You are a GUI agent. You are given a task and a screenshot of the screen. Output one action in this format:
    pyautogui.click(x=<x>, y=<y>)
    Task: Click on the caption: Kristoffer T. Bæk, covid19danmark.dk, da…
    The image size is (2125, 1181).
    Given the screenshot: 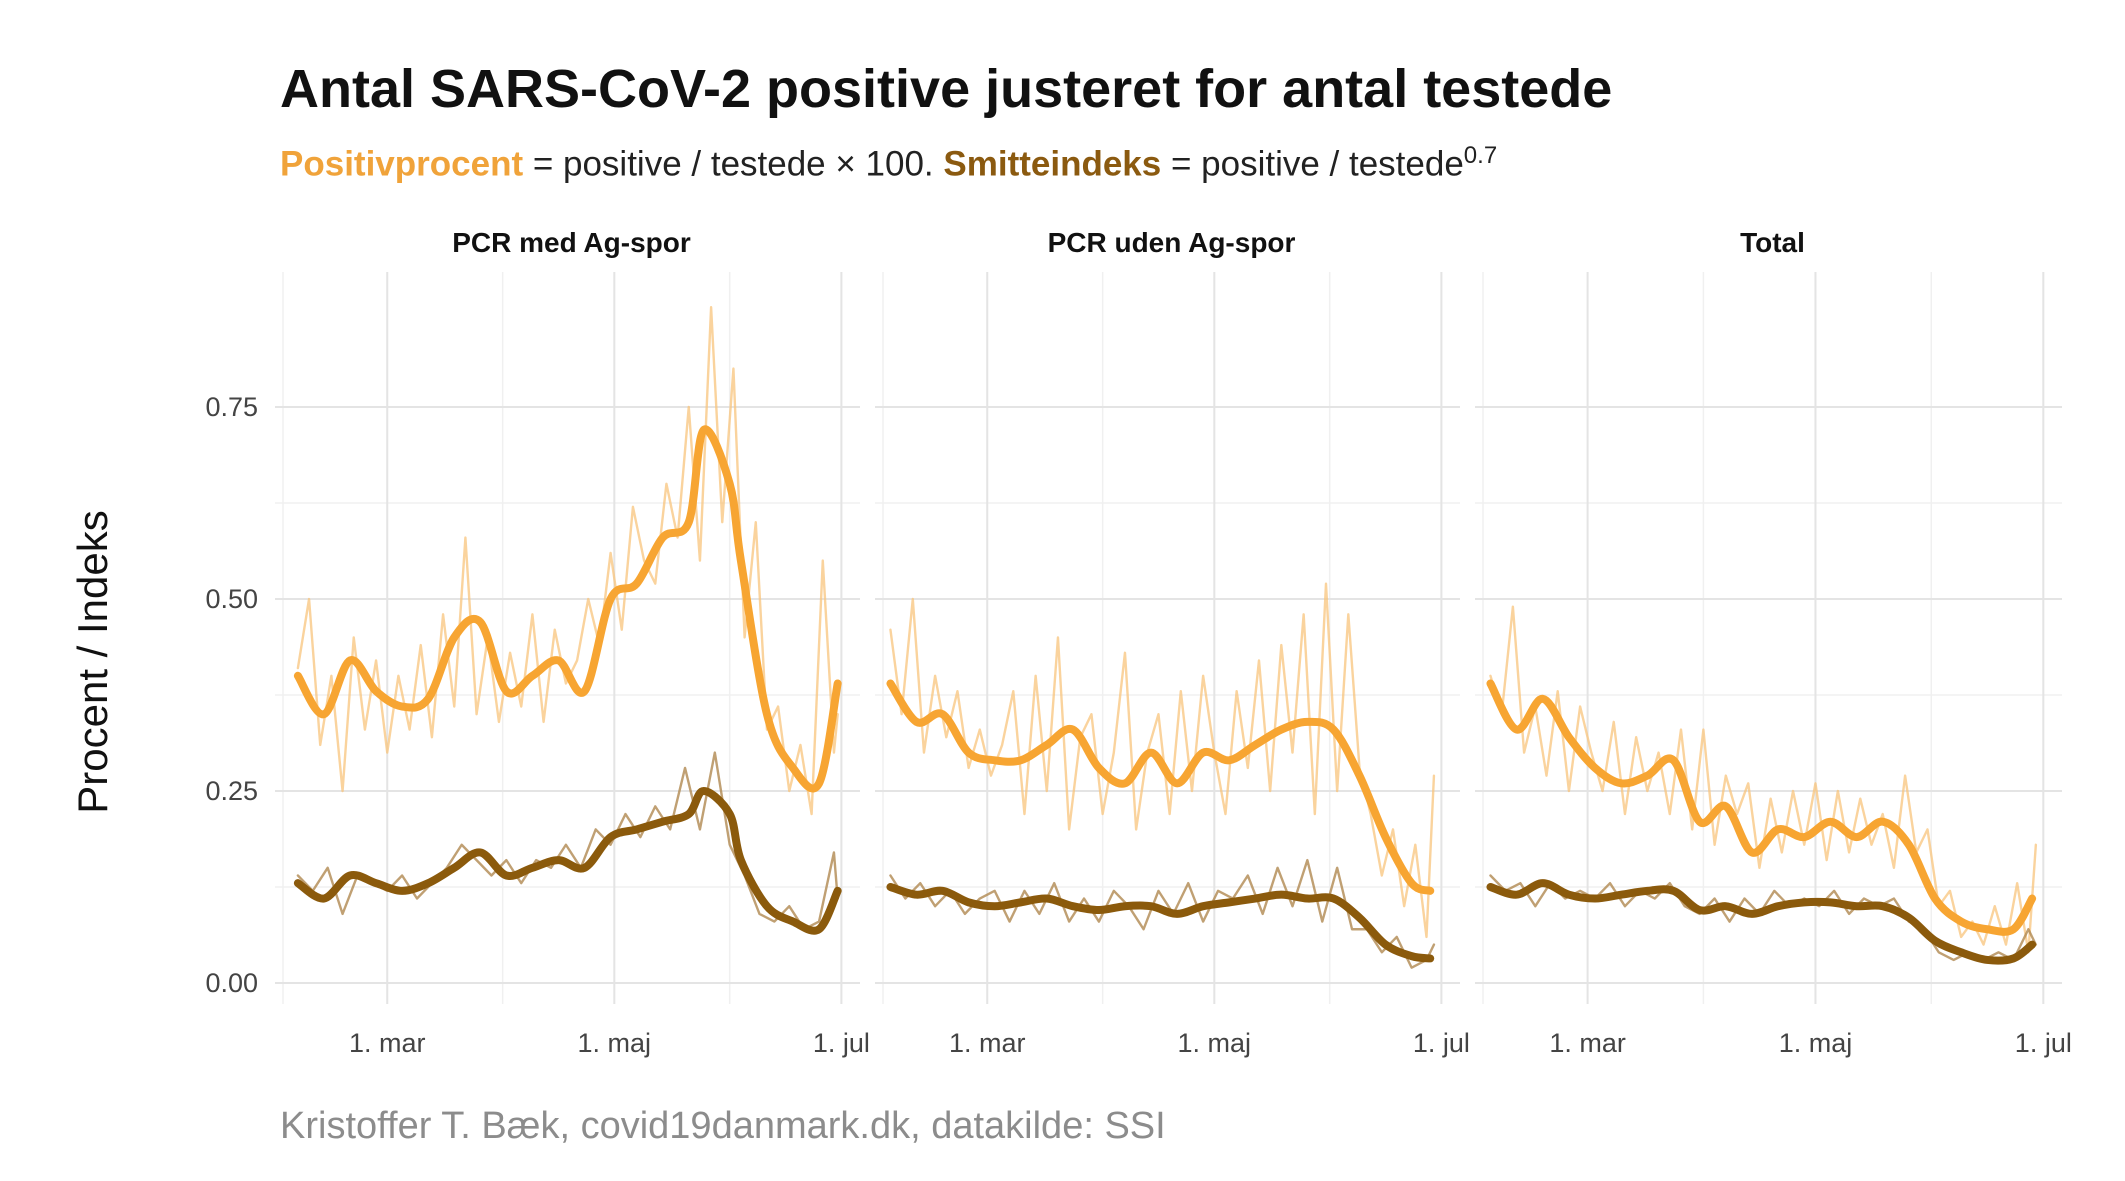 What is the action you would take?
    pyautogui.click(x=723, y=1126)
    